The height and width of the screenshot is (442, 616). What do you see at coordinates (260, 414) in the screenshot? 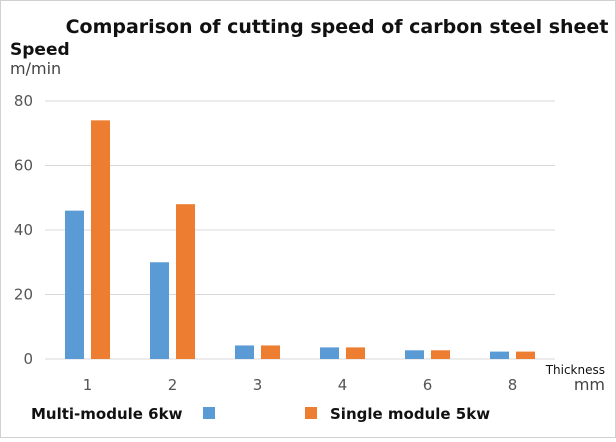
I see `legend: Multi-module 6kw Single module 5kw` at bounding box center [260, 414].